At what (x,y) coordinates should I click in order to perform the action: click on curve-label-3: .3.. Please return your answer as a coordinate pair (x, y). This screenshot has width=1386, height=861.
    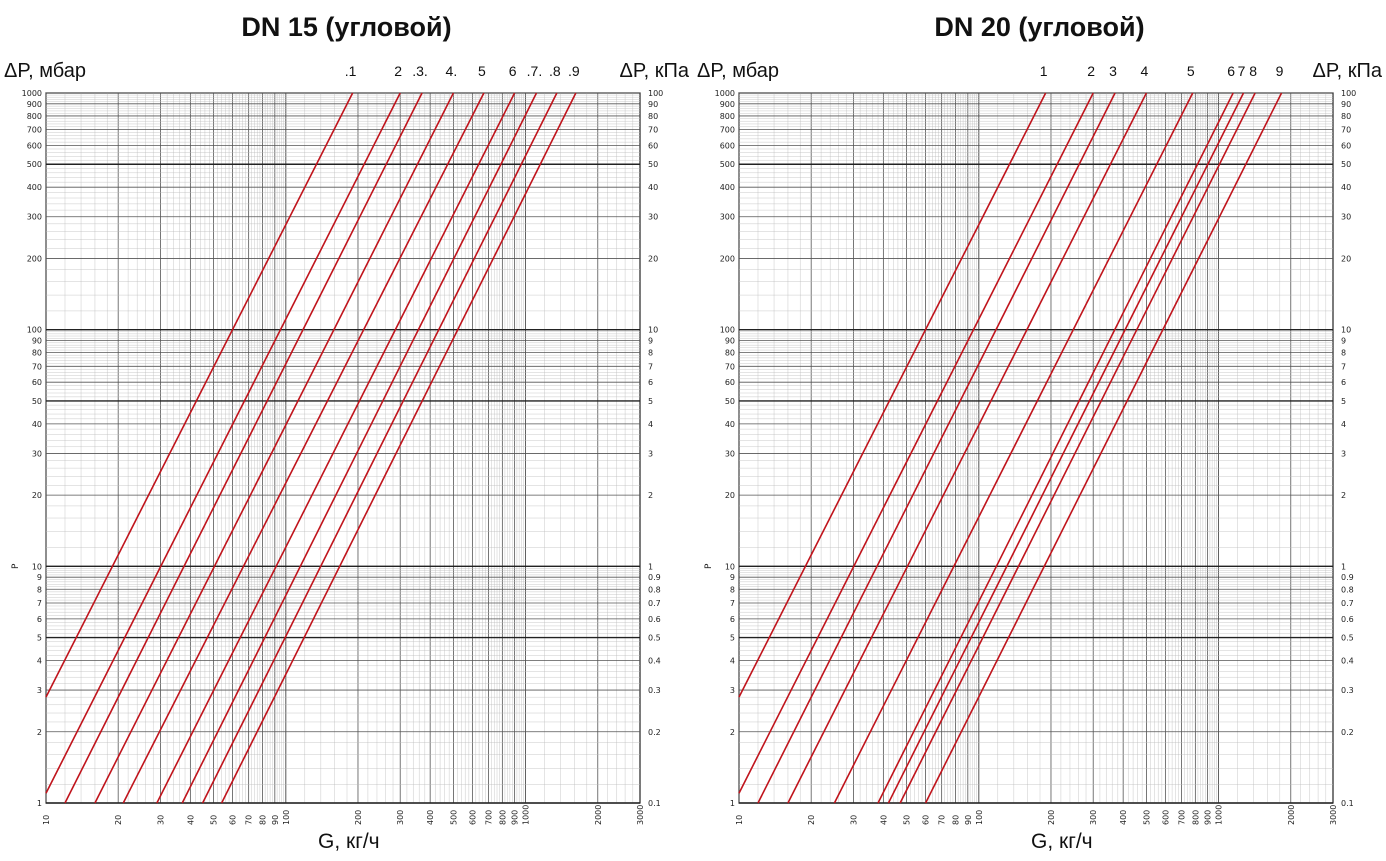
    Looking at the image, I should click on (420, 71).